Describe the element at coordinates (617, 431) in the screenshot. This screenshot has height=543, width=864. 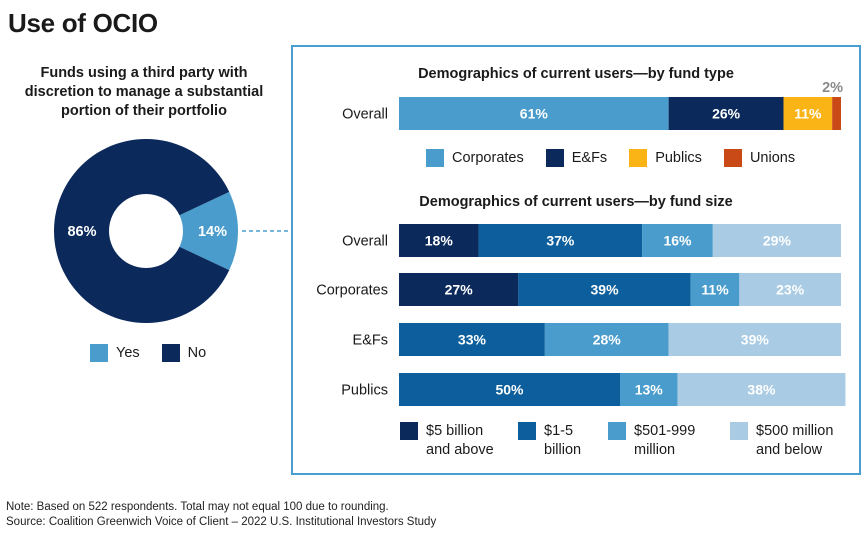
I see `legend-swatch-501-999m` at that location.